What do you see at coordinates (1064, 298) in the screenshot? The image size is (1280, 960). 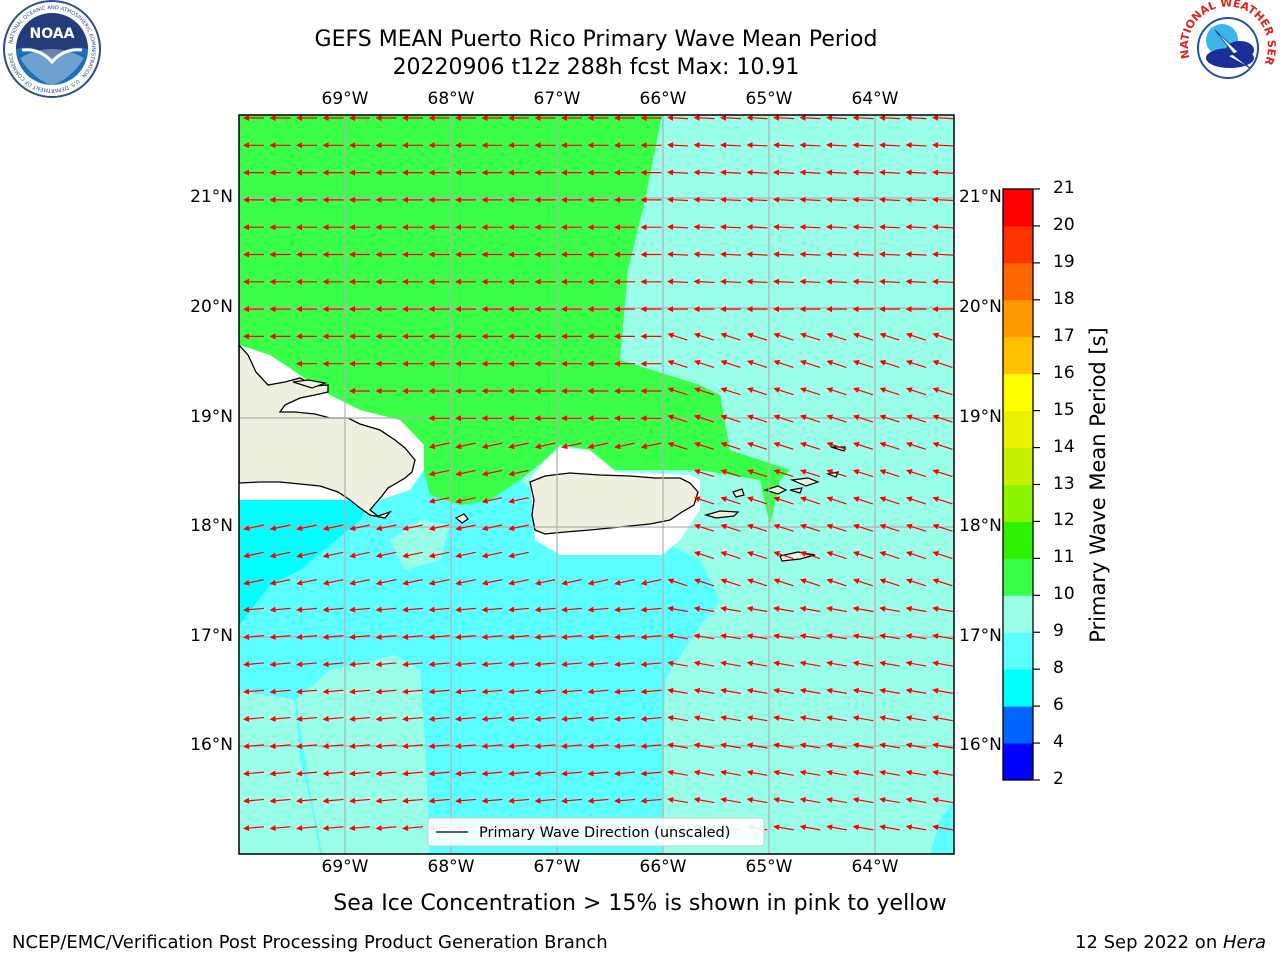 I see `colorbar-tick: 18` at bounding box center [1064, 298].